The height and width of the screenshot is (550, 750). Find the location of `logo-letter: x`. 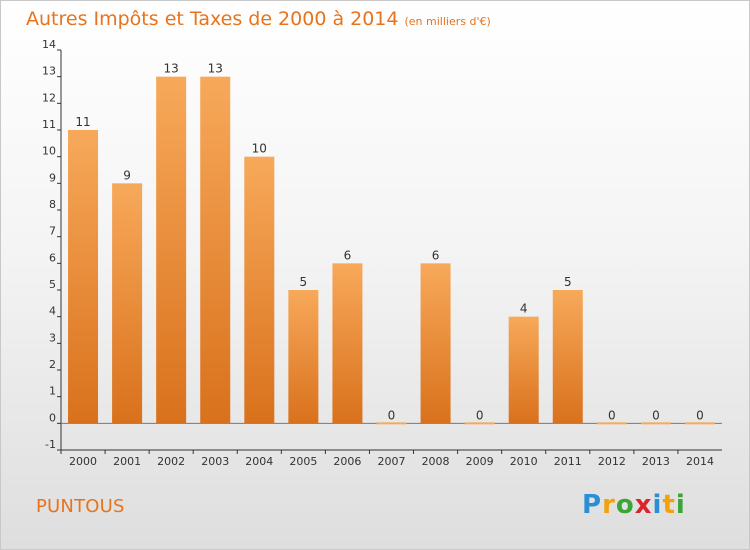

logo-letter: x is located at coordinates (643, 505).